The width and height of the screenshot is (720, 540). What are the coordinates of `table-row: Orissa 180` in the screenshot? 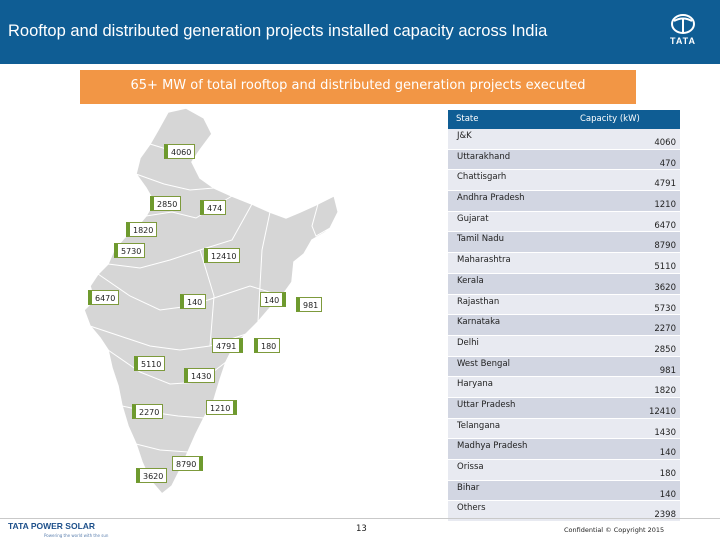 It's located at (564, 470).